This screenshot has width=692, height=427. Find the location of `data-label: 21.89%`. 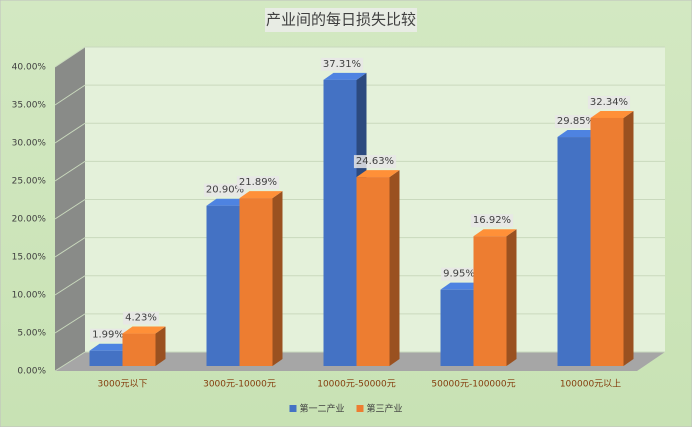

data-label: 21.89% is located at coordinates (258, 182).